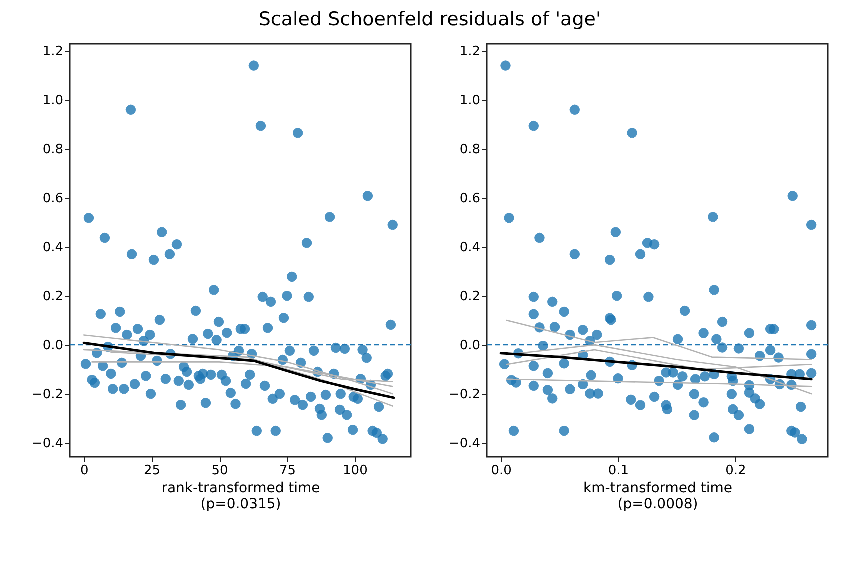  Describe the element at coordinates (84, 471) in the screenshot. I see `x-tick-label: 0` at that location.